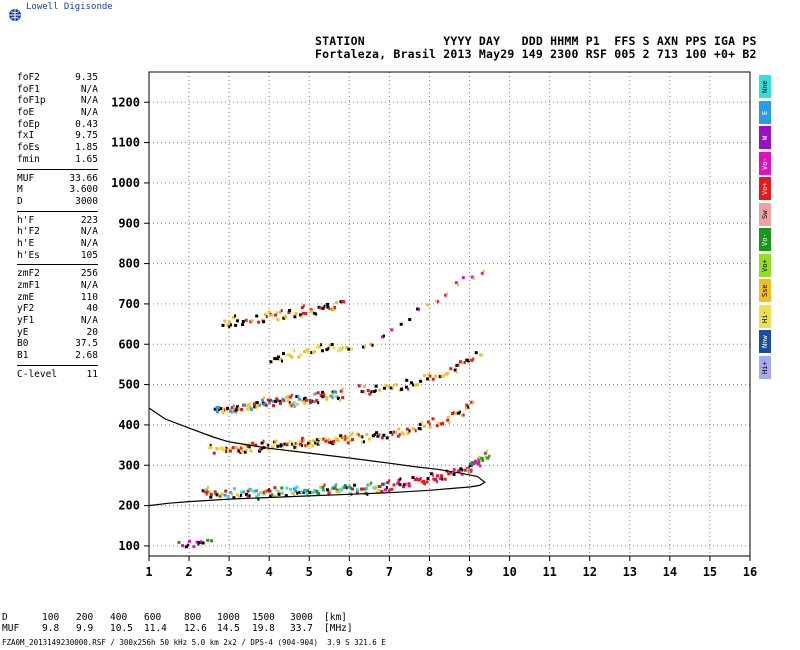  Describe the element at coordinates (765, 163) in the screenshot. I see `legend-label: Vo-` at that location.